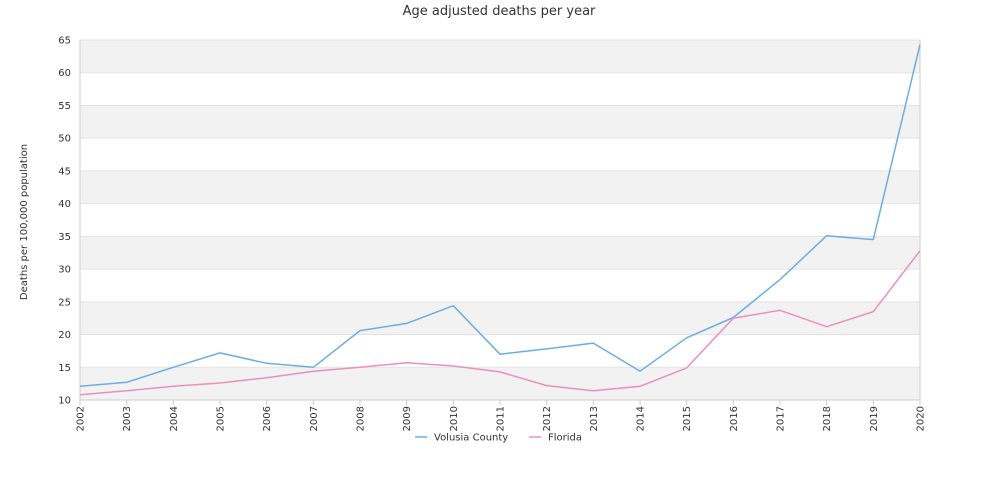 This screenshot has height=500, width=1000. I want to click on y-axis-label: Deaths per 100,000 population, so click(24, 222).